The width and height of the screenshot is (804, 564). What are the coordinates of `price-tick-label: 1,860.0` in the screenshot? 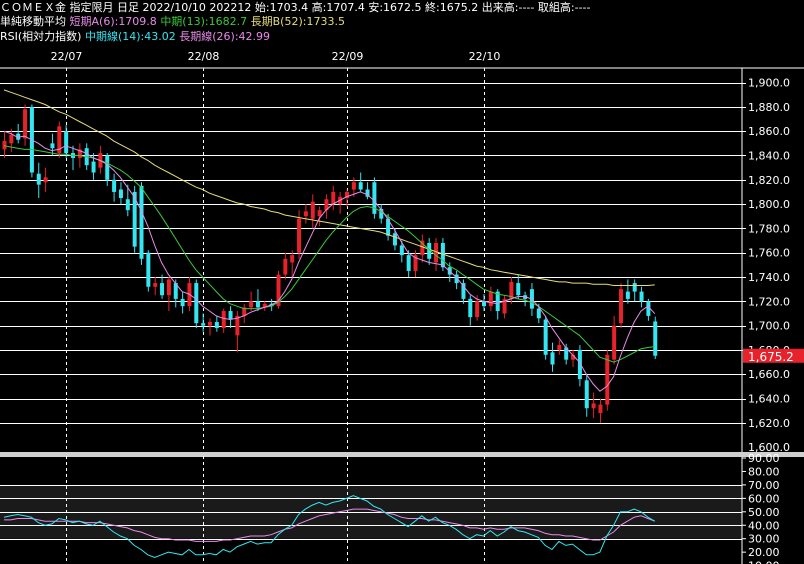 It's located at (769, 131).